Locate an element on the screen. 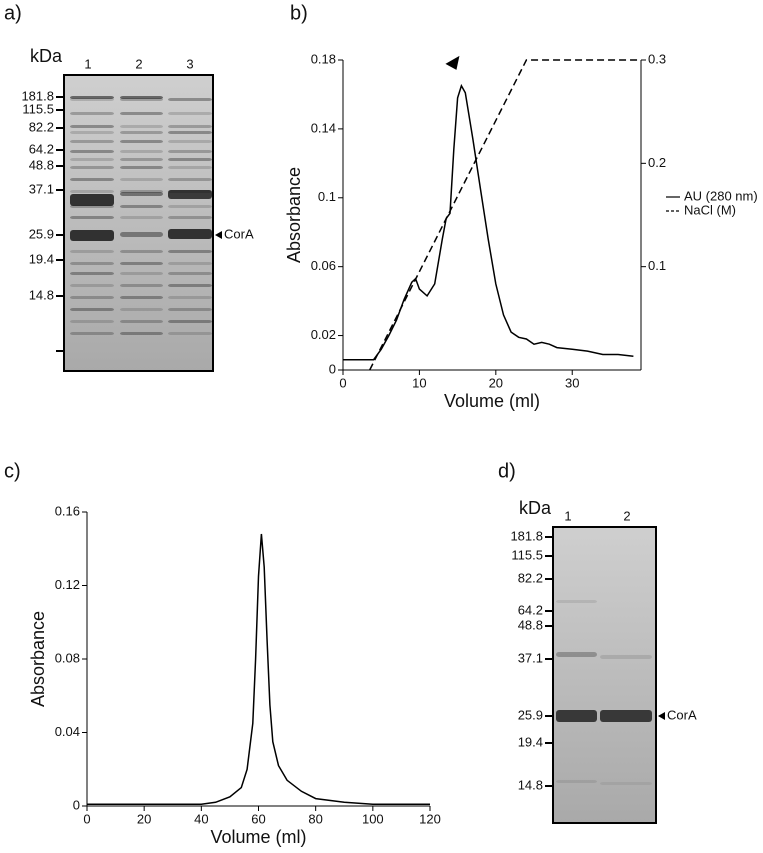  lane-label: 1 is located at coordinates (87, 63).